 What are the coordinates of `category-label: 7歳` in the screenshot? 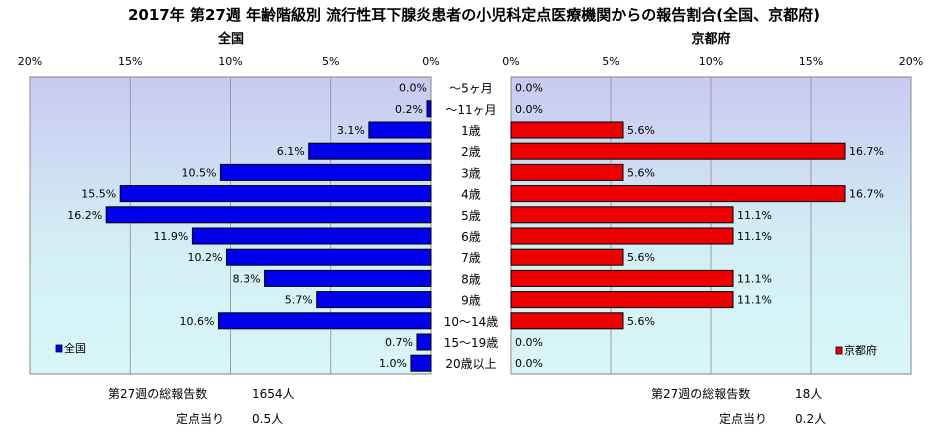 It's located at (471, 258).